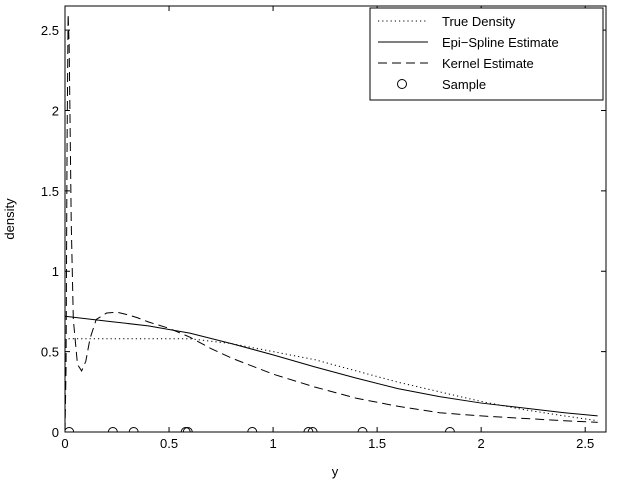 The height and width of the screenshot is (486, 633). What do you see at coordinates (585, 443) in the screenshot?
I see `x-tick-label: 2.5` at bounding box center [585, 443].